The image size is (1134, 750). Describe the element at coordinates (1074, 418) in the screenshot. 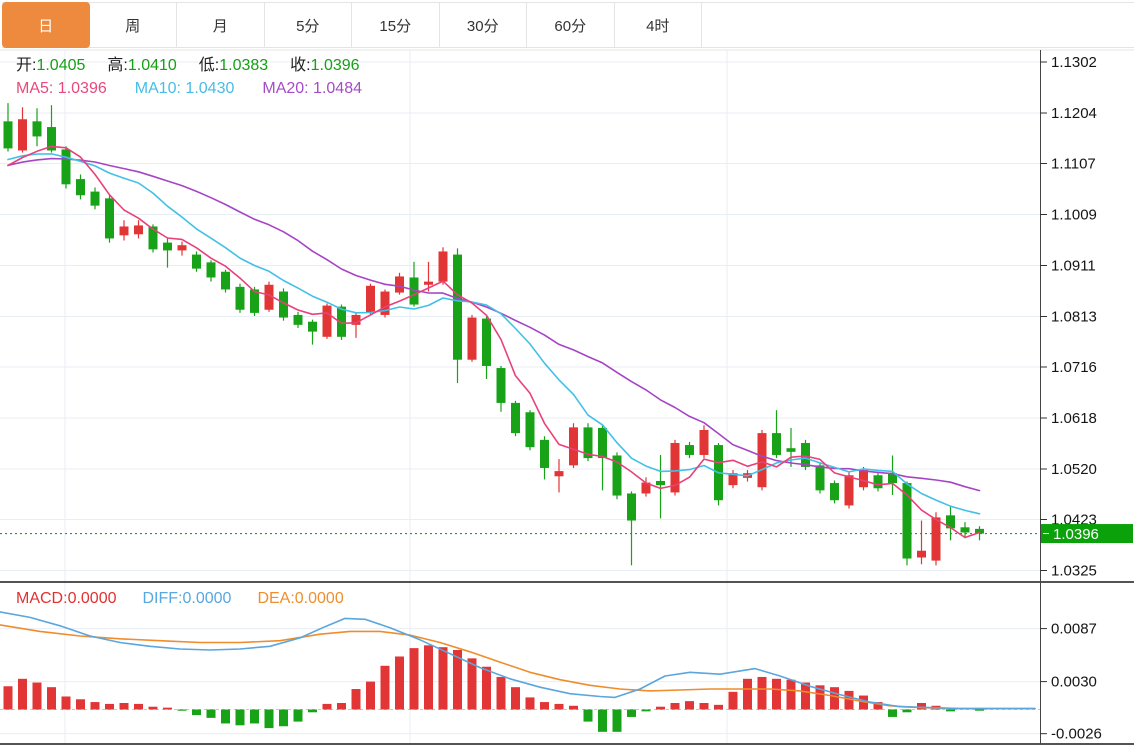

I see `price-tick-label: 1.0618` at that location.